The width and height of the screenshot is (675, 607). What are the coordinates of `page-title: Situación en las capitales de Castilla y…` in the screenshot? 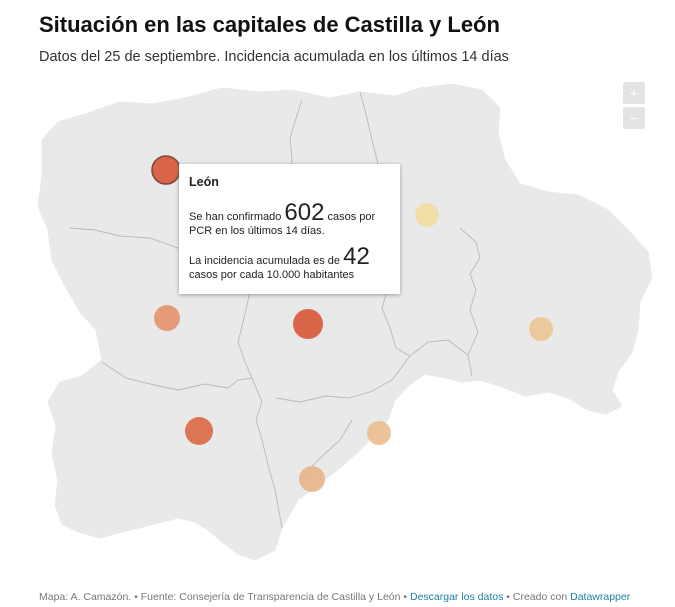 It's located at (269, 24).